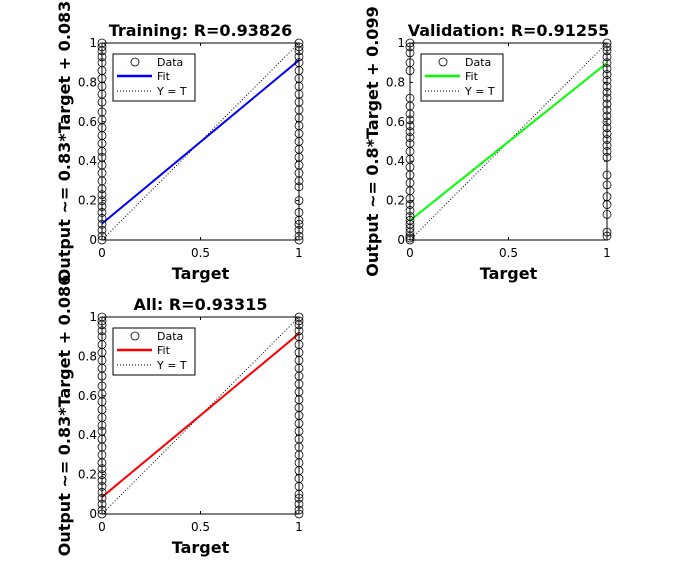 The image size is (673, 572). What do you see at coordinates (201, 304) in the screenshot?
I see `chart-title: All: R=0.93315` at bounding box center [201, 304].